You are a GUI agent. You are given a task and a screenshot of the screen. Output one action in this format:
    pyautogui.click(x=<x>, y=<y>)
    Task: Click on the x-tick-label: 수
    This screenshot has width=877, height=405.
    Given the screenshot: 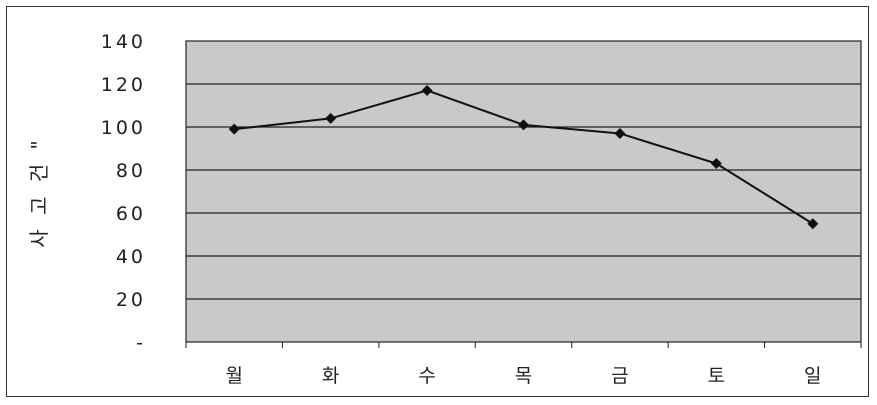 What is the action you would take?
    pyautogui.click(x=426, y=376)
    